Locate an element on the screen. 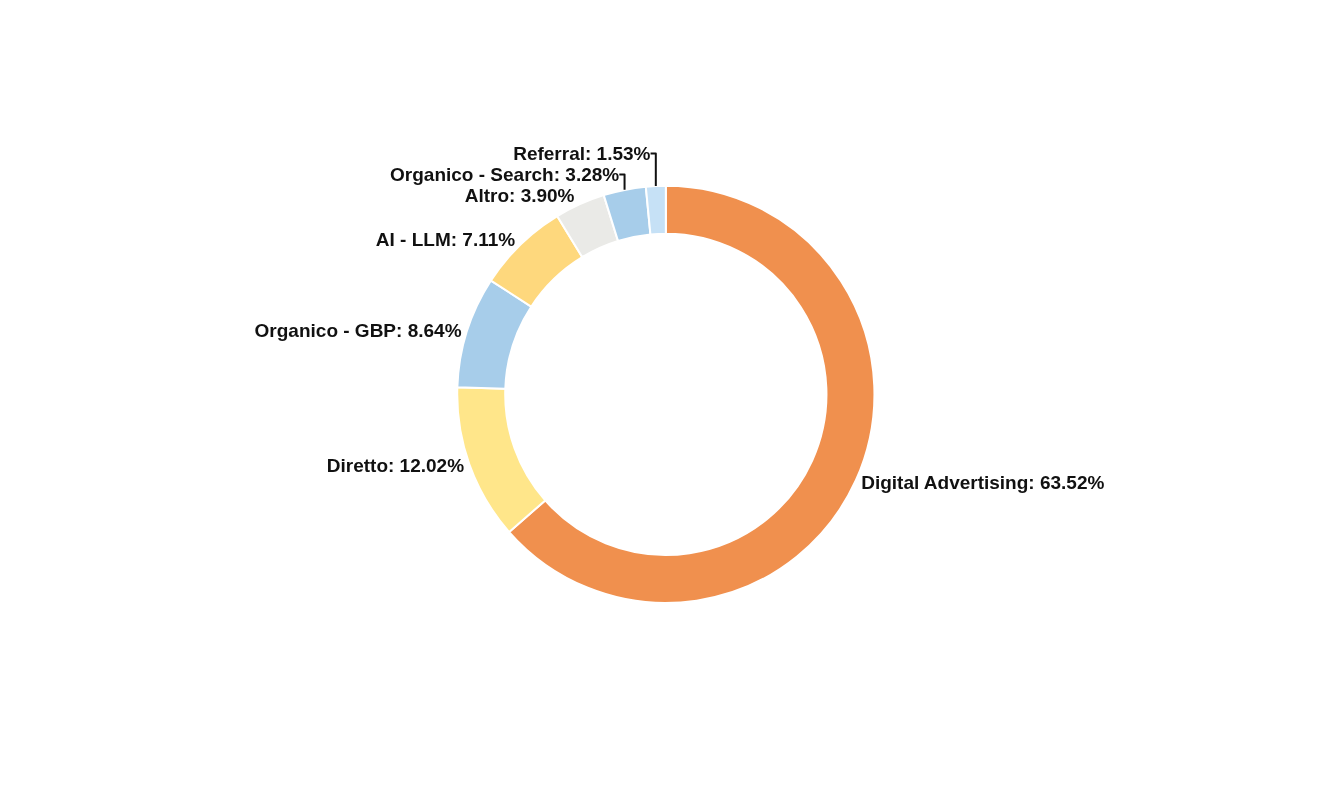 This screenshot has width=1333, height=799. slice-label: Digital Advertising: 63.52% is located at coordinates (983, 482).